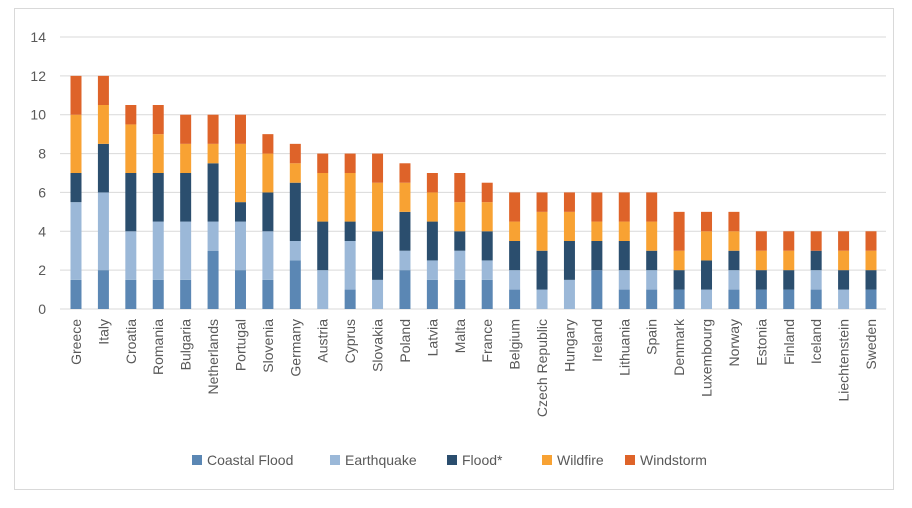 The height and width of the screenshot is (508, 912). I want to click on x-tick-label: Latvia, so click(432, 338).